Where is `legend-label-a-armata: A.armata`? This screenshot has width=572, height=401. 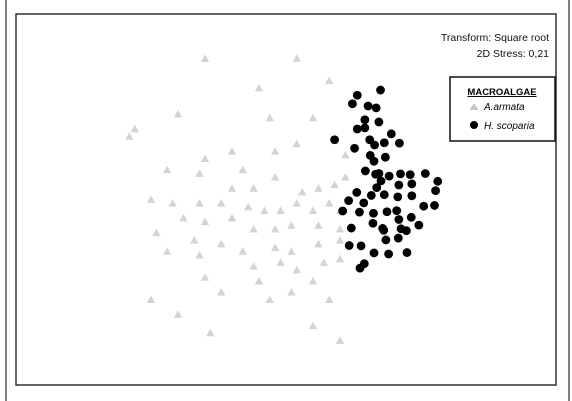
legend-label-a-armata: A.armata is located at coordinates (504, 107).